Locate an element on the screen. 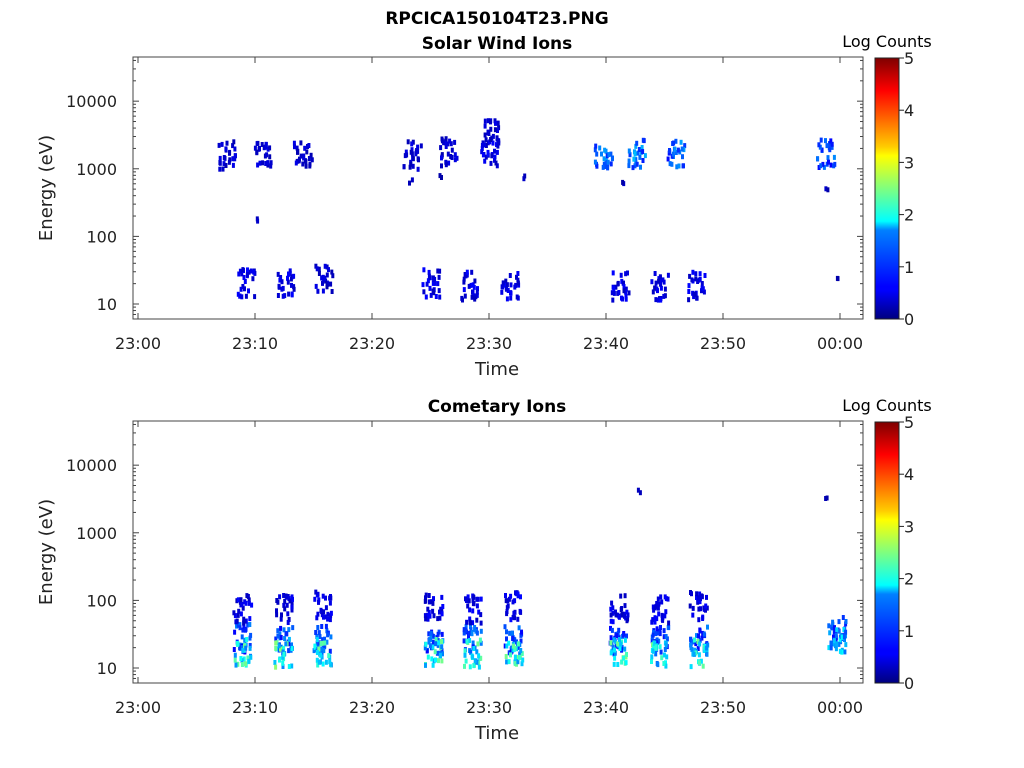 Image resolution: width=1024 pixels, height=768 pixels. solar-wind-colorbar is located at coordinates (887, 188).